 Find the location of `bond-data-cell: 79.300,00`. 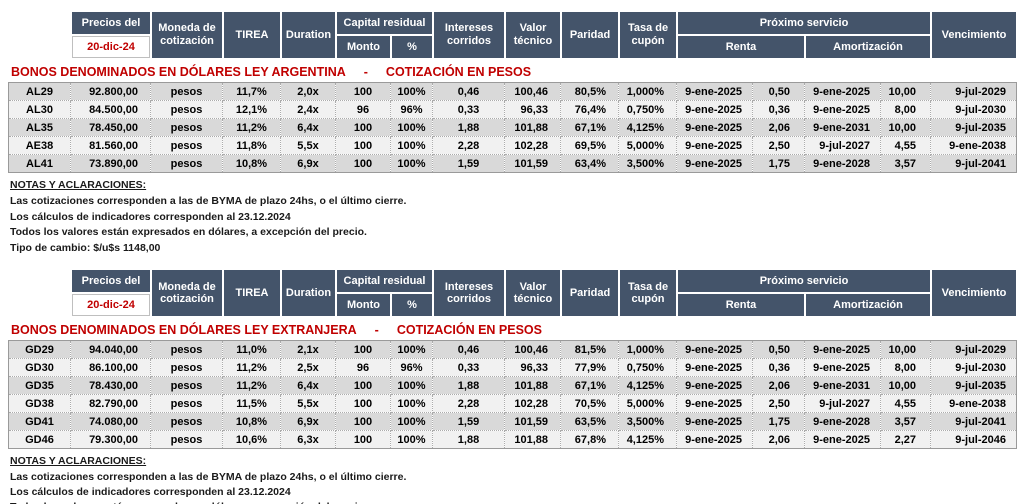

bond-data-cell: 79.300,00 is located at coordinates (110, 440).